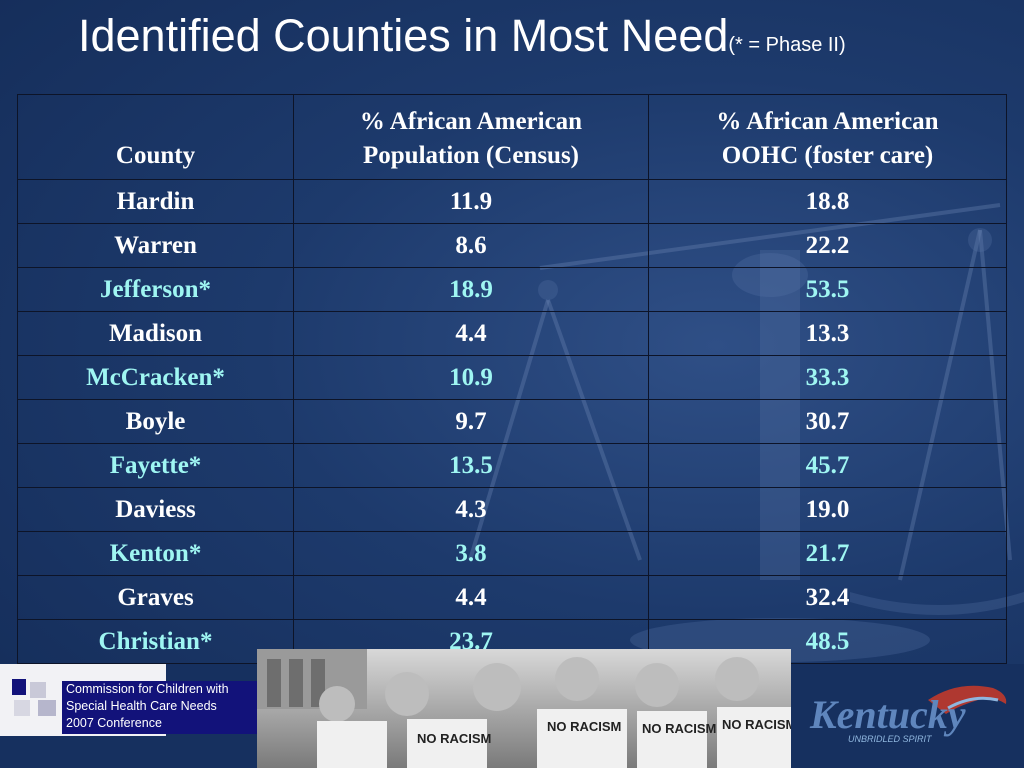 Image resolution: width=1024 pixels, height=768 pixels. Describe the element at coordinates (471, 289) in the screenshot. I see `cell-population: 18.9` at that location.